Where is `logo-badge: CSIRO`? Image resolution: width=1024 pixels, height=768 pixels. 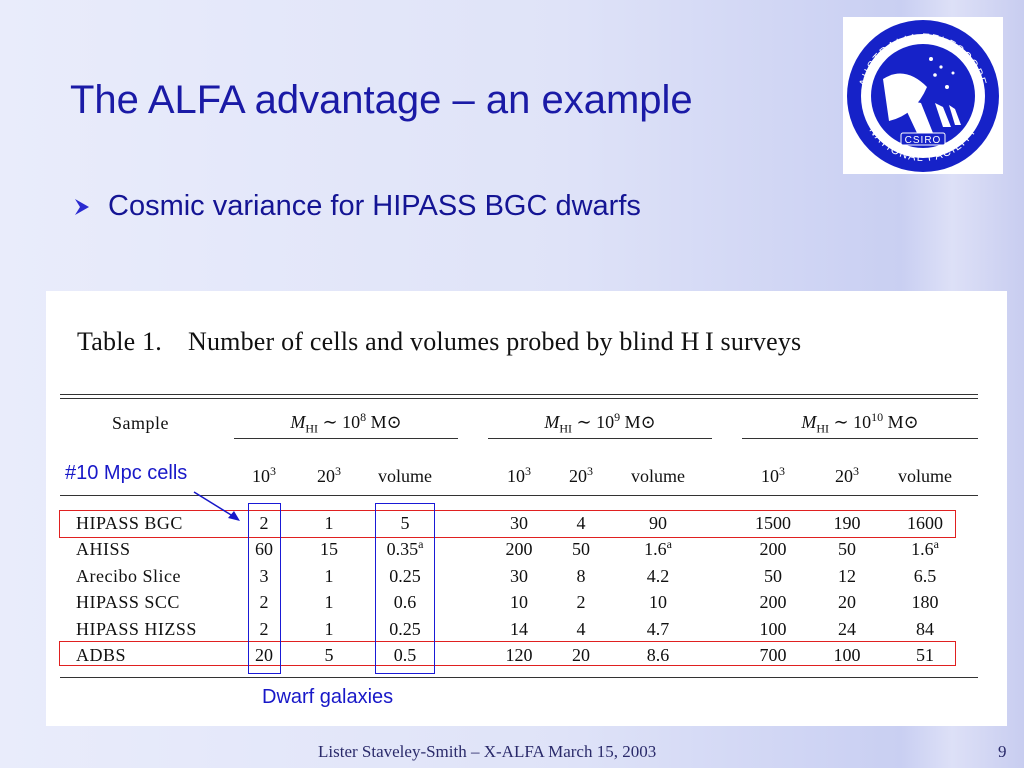 logo-badge: CSIRO is located at coordinates (923, 140).